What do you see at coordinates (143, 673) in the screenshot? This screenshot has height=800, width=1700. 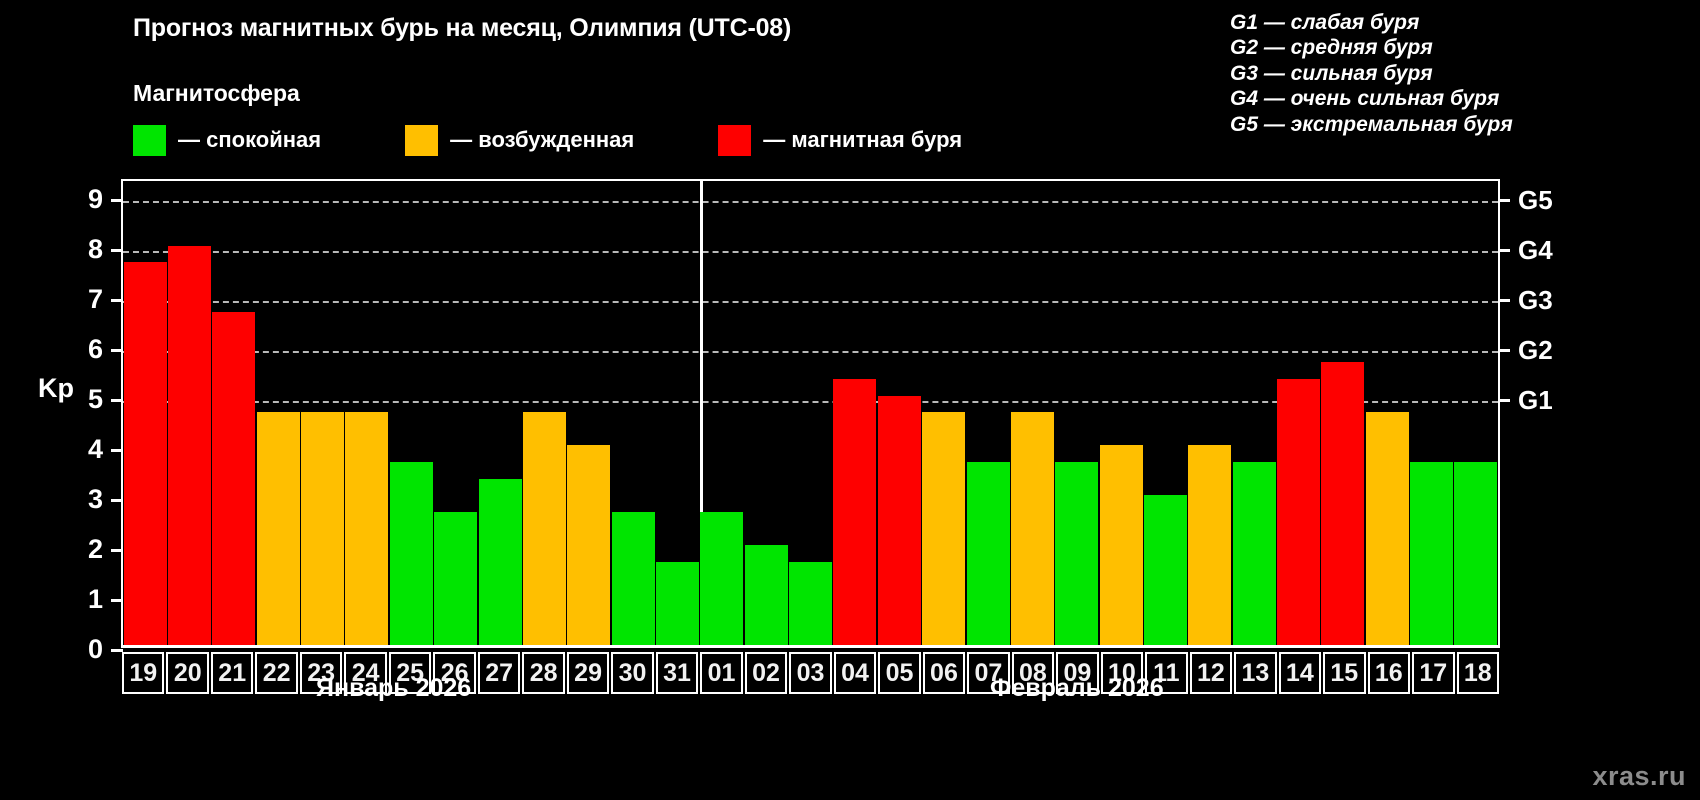 I see `day-label-19: 19` at bounding box center [143, 673].